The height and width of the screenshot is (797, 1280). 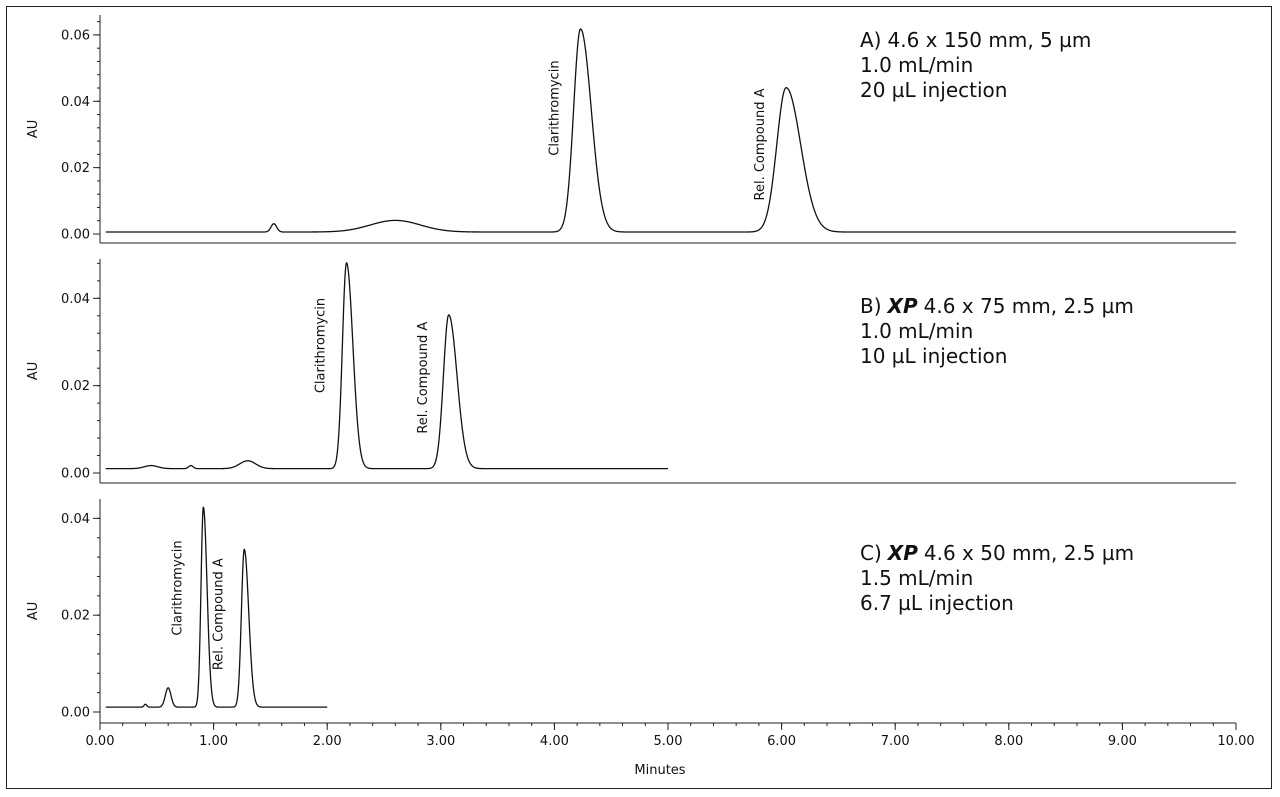 I want to click on condition-injection: 20 µL injection, so click(x=933, y=90).